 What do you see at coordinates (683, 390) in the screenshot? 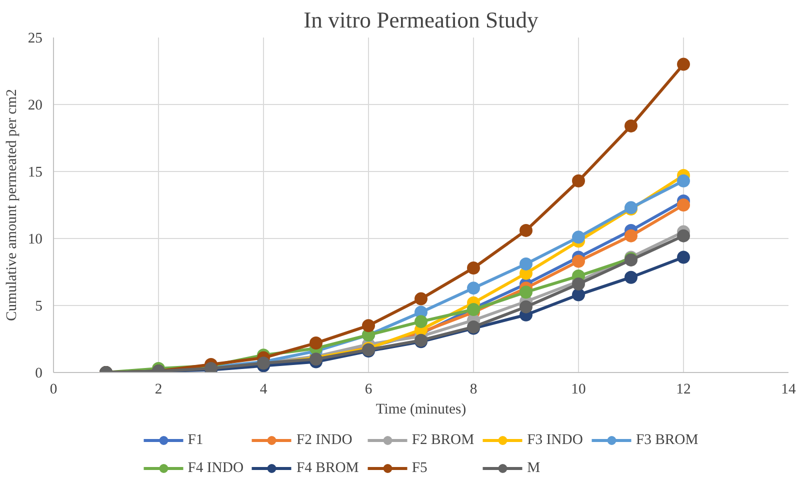
I see `x-tick-label: 12` at bounding box center [683, 390].